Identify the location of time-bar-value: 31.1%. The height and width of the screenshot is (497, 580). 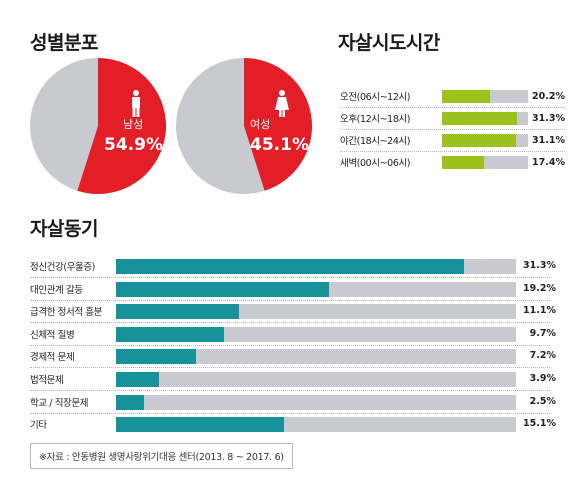
(548, 140).